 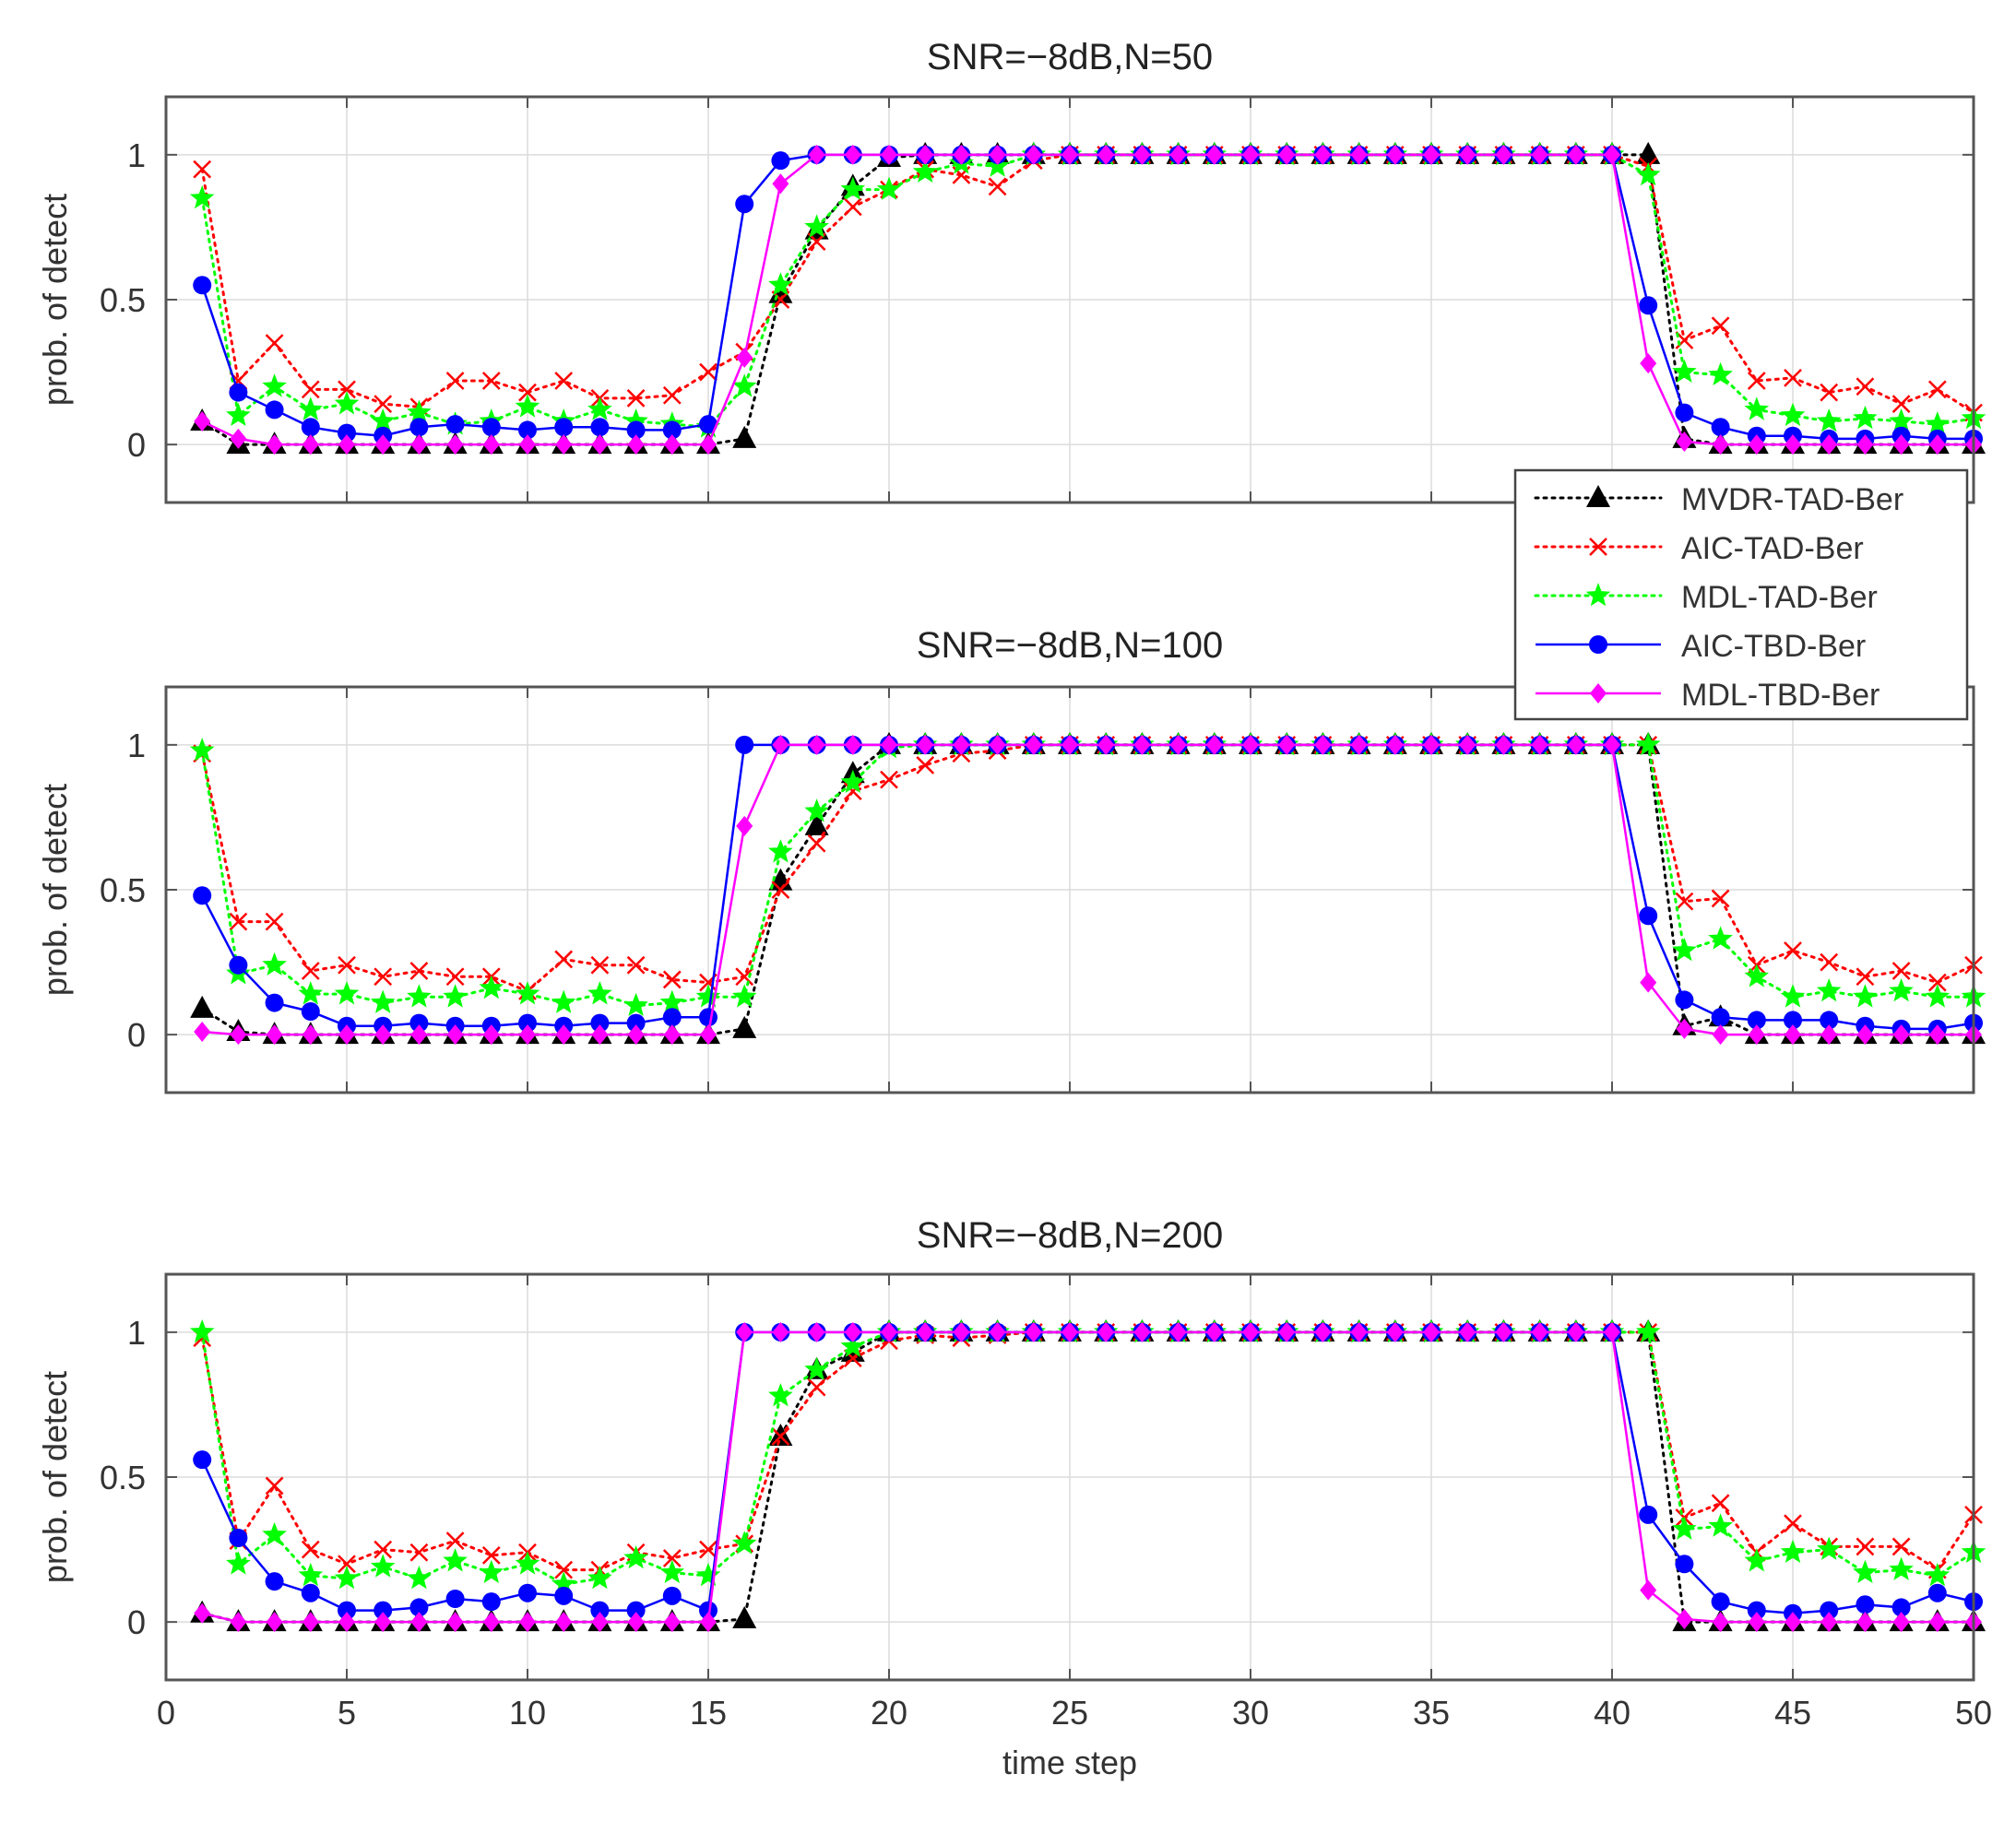 I want to click on legend-entry: AIC-TBD-Ber, so click(x=1701, y=646).